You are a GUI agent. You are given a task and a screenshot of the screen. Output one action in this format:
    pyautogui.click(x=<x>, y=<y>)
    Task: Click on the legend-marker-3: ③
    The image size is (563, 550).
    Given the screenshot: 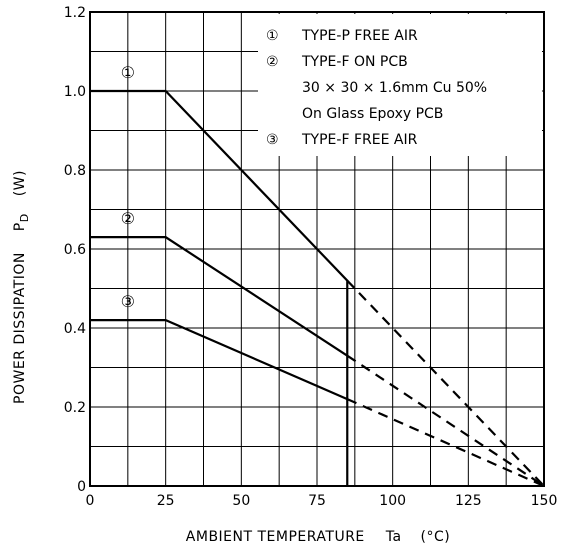 What is the action you would take?
    pyautogui.click(x=272, y=140)
    